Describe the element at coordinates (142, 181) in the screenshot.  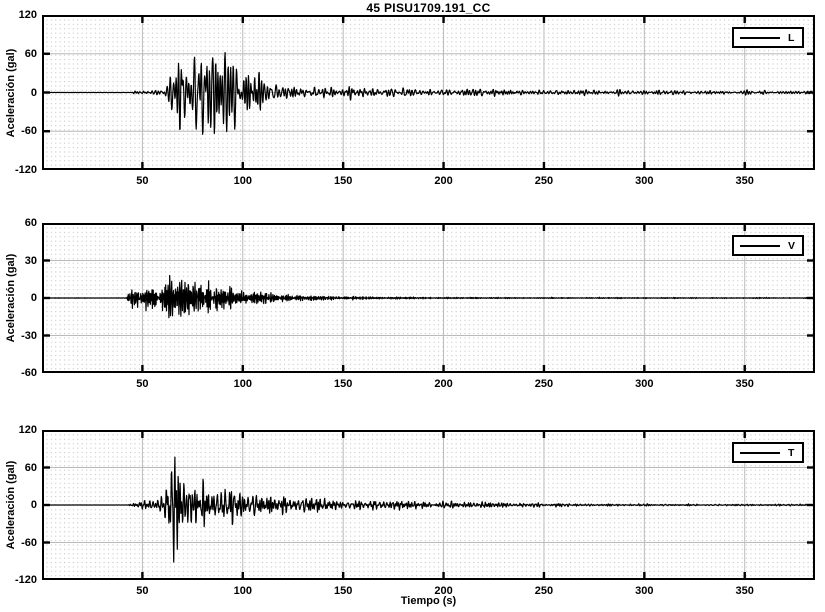
I see `x-tick-label-L-50: 50` at that location.